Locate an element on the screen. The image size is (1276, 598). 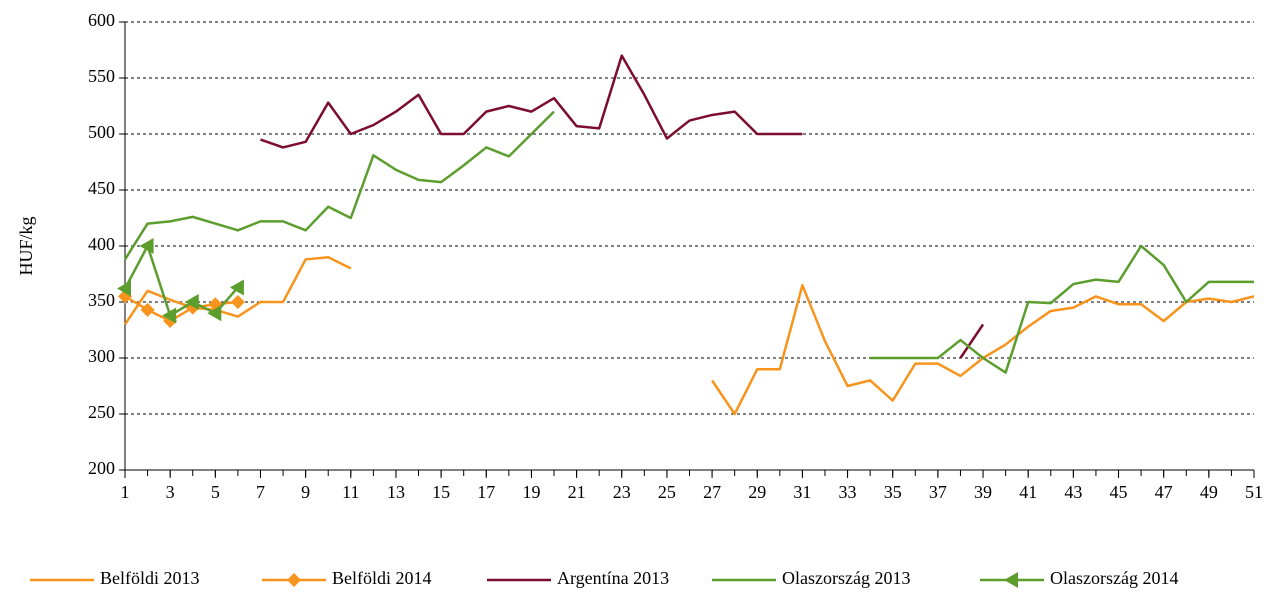
x-tick-label: 3 is located at coordinates (170, 492).